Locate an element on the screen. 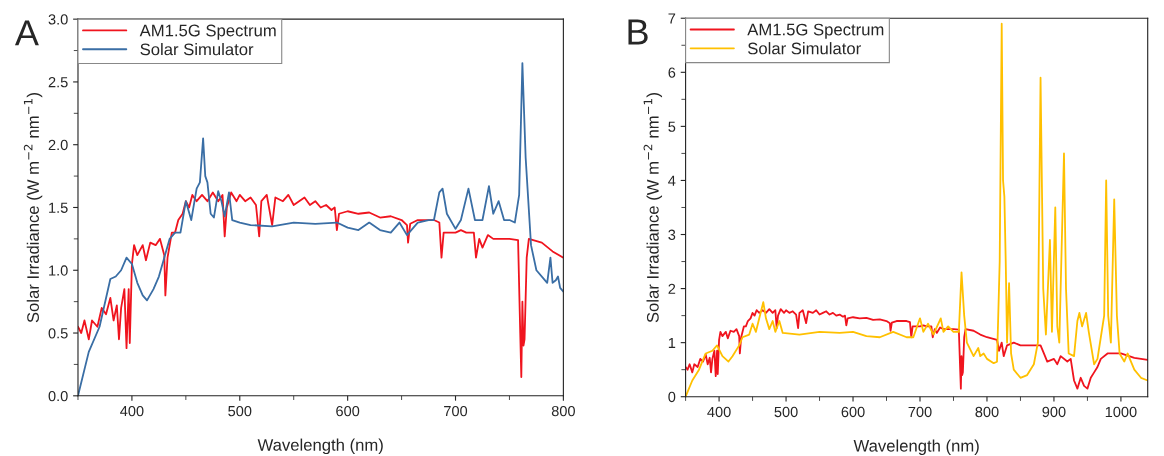  x-tick-label: 900 is located at coordinates (1054, 412).